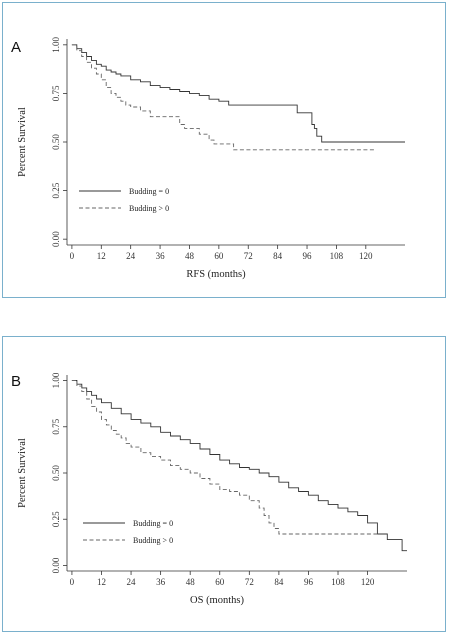 This screenshot has height=634, width=450. Describe the element at coordinates (16, 47) in the screenshot. I see `panel-letter-a: A` at that location.